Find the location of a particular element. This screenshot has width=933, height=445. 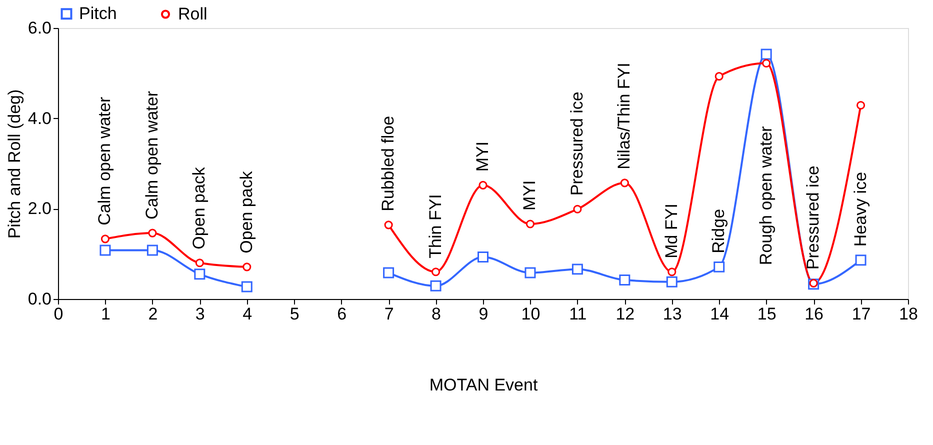

annotation: Ridge is located at coordinates (718, 231).